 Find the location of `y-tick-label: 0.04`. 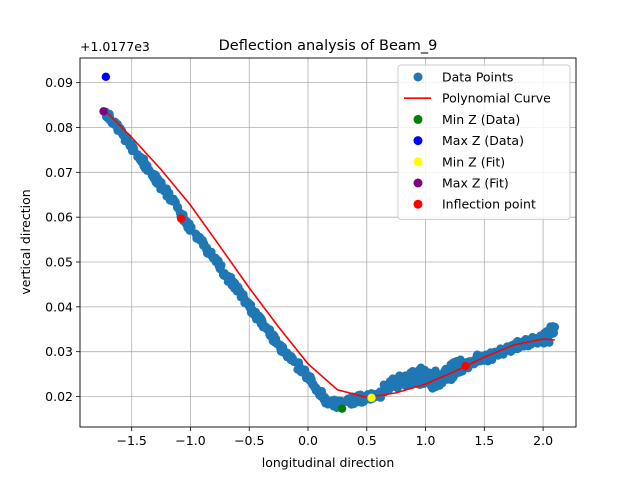

y-tick-label: 0.04 is located at coordinates (59, 306).